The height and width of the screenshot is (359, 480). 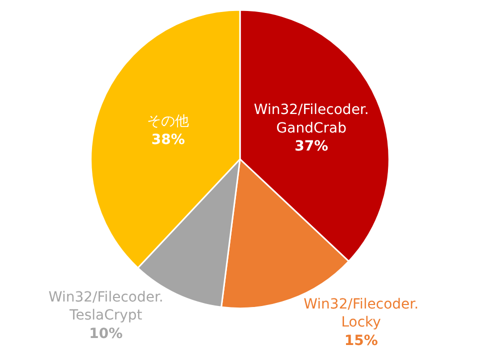 I want to click on slice-label: Win32/Filecoder. TeslaCrypt, so click(x=106, y=306).